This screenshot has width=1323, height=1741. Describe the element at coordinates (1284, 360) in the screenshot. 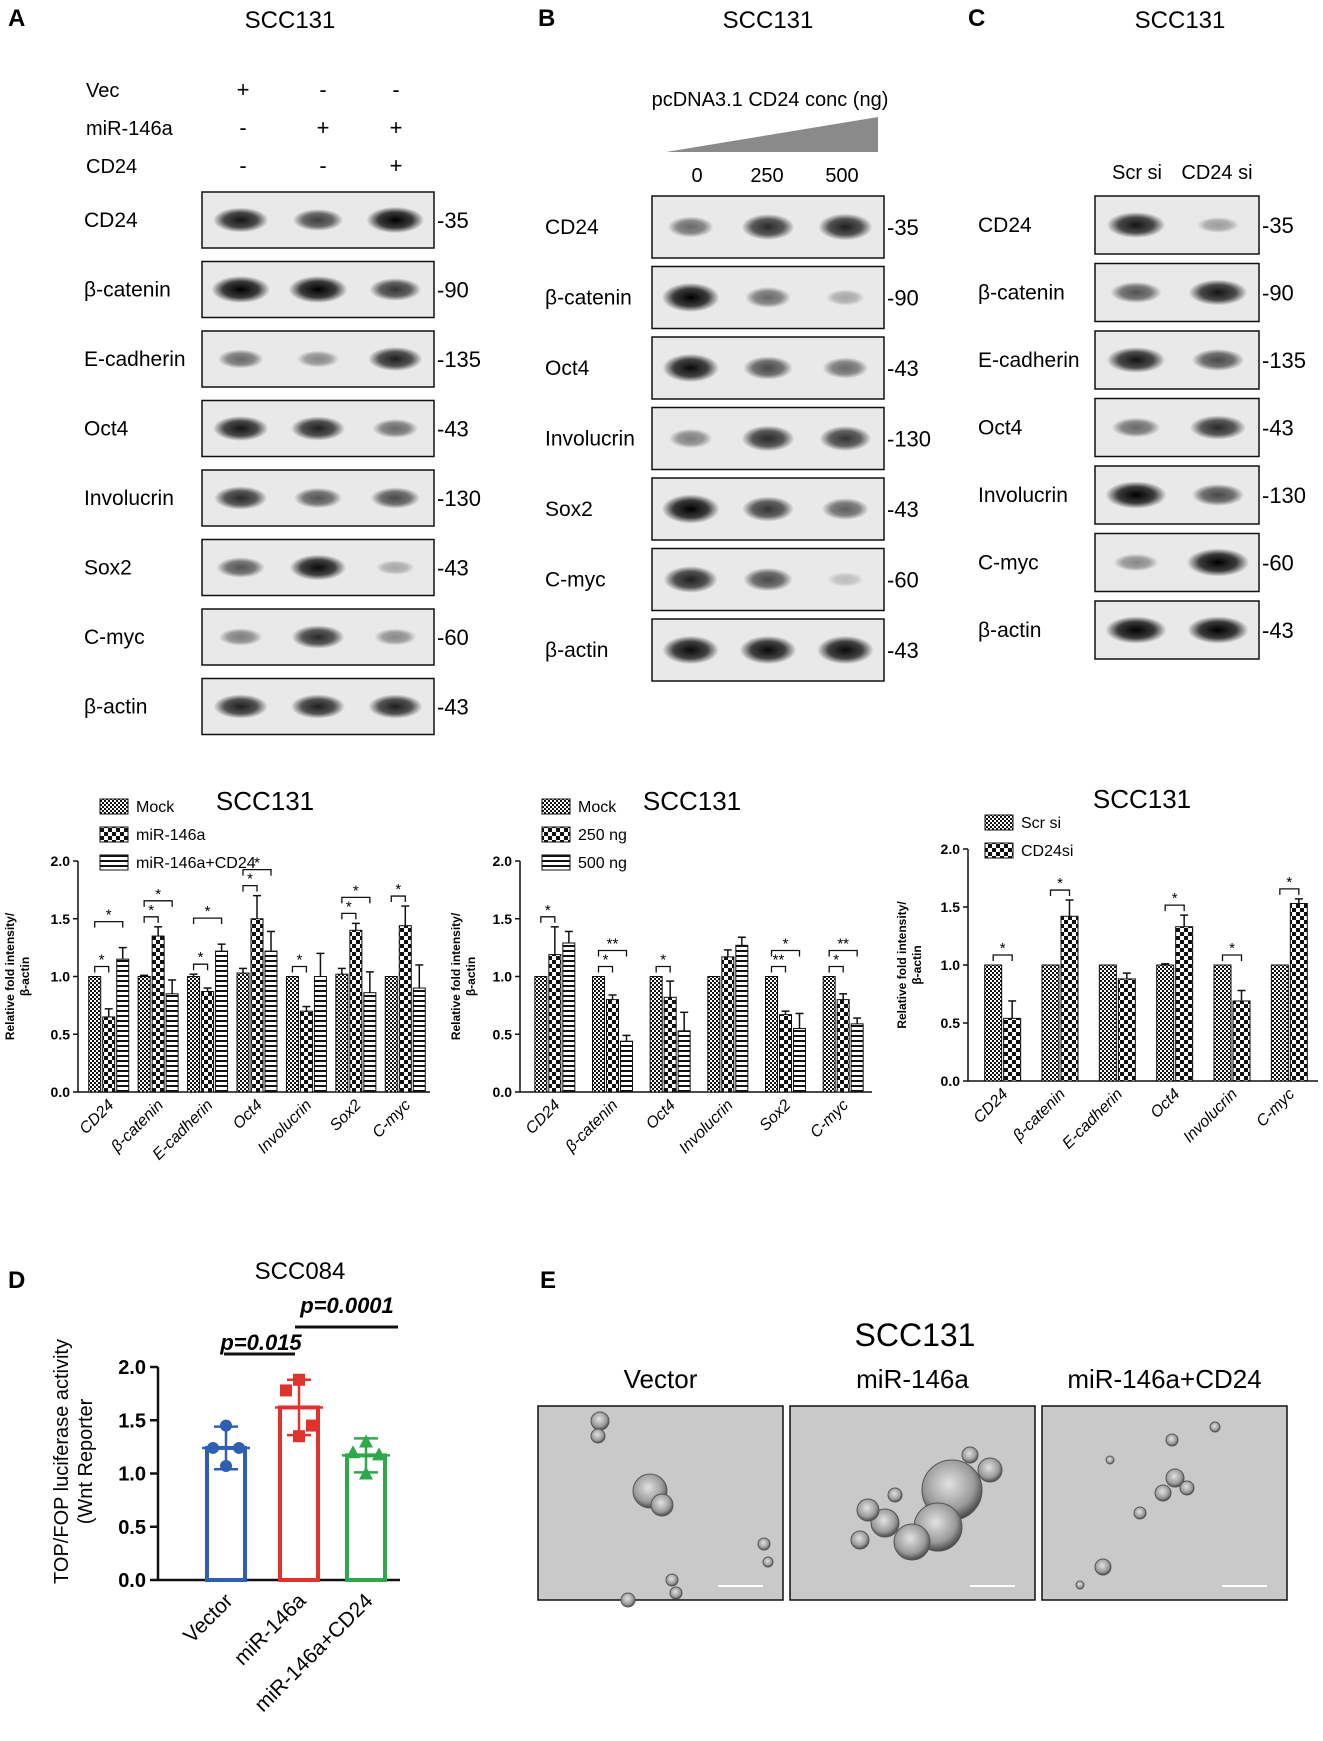

I see `blot-size-marker: -135` at that location.